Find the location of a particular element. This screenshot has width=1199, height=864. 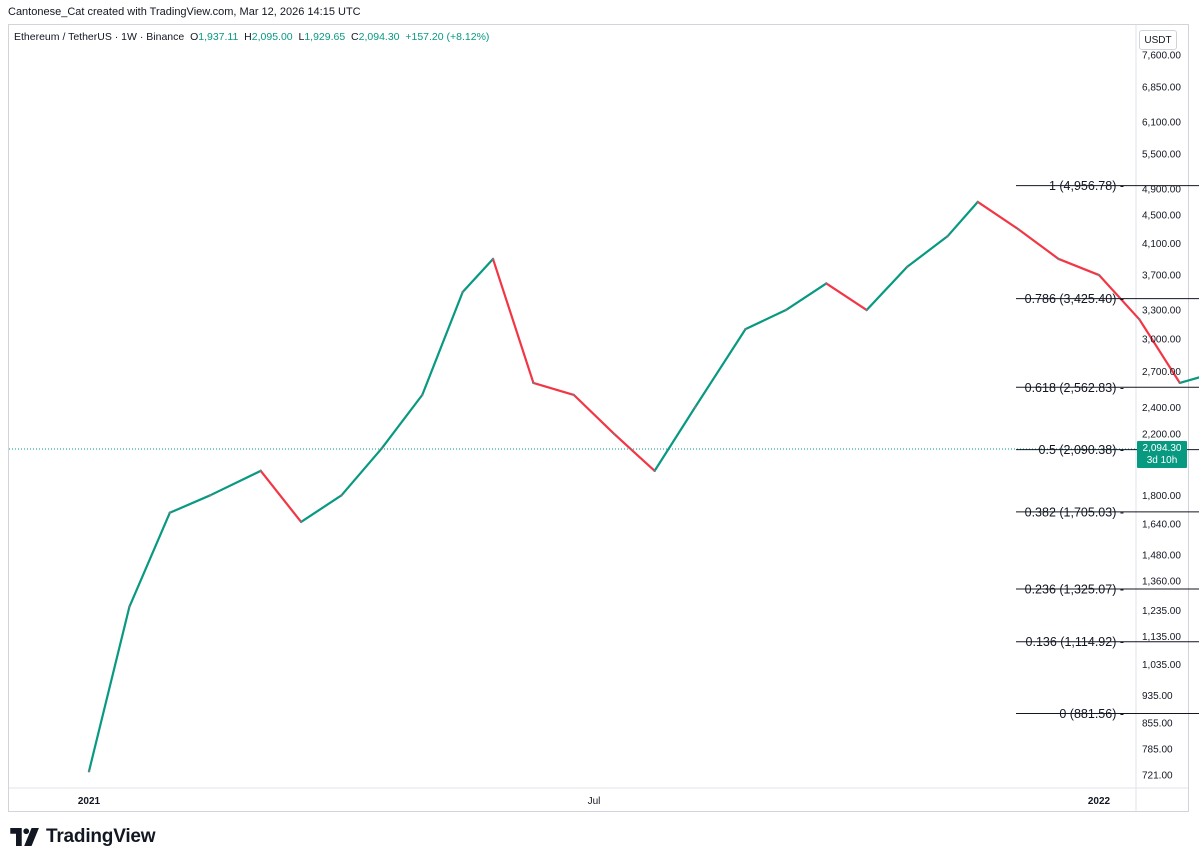

last-price-tag: 2,094.30 3d 10h is located at coordinates (1162, 454).